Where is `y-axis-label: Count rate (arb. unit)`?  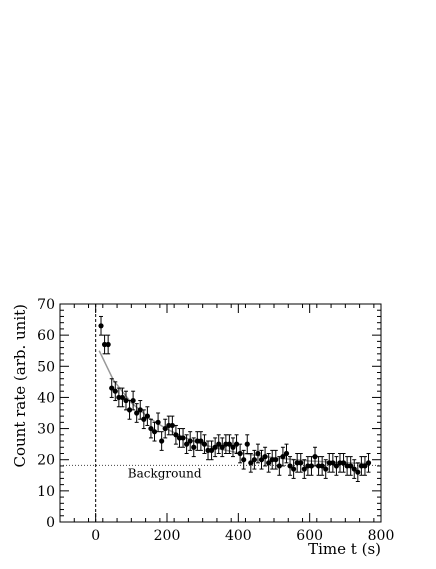 y-axis-label: Count rate (arb. unit) is located at coordinates (20, 386).